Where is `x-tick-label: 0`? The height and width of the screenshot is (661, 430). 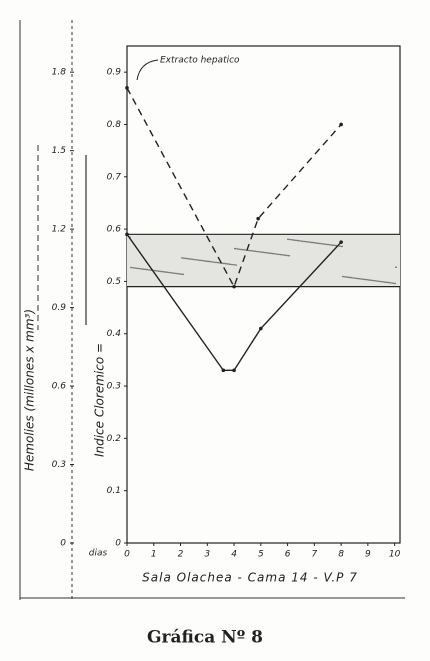
x-tick-label: 0 is located at coordinates (127, 555).